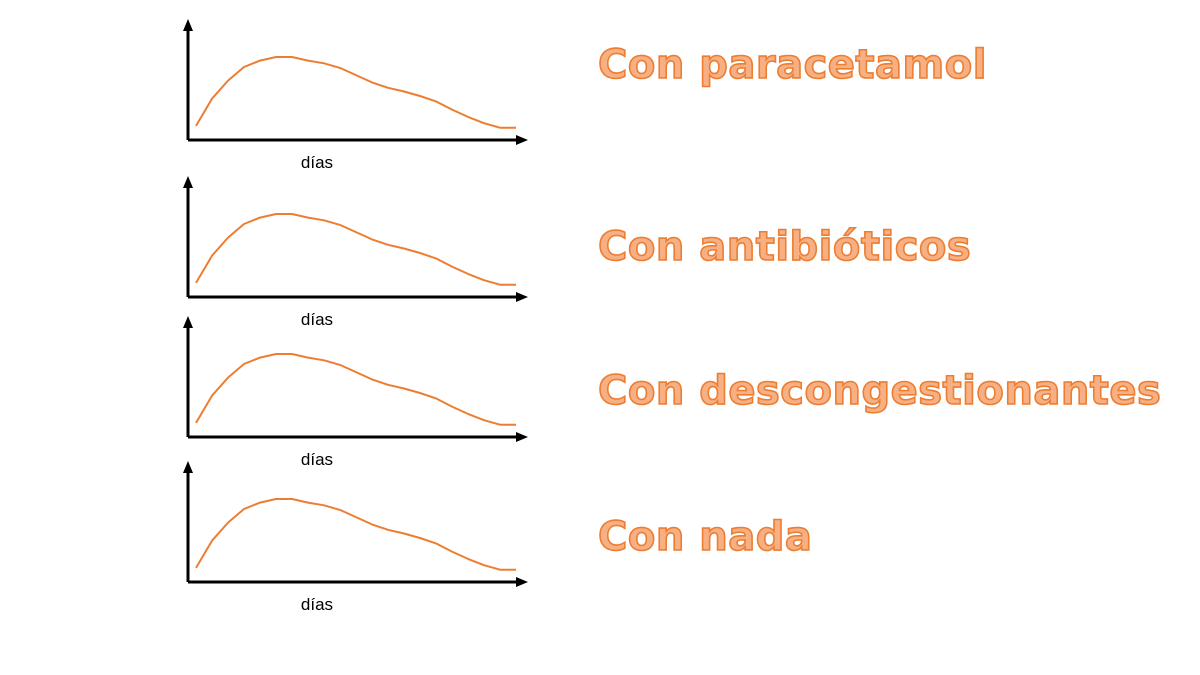  I want to click on chart-plot-paracetamol, so click(355, 82).